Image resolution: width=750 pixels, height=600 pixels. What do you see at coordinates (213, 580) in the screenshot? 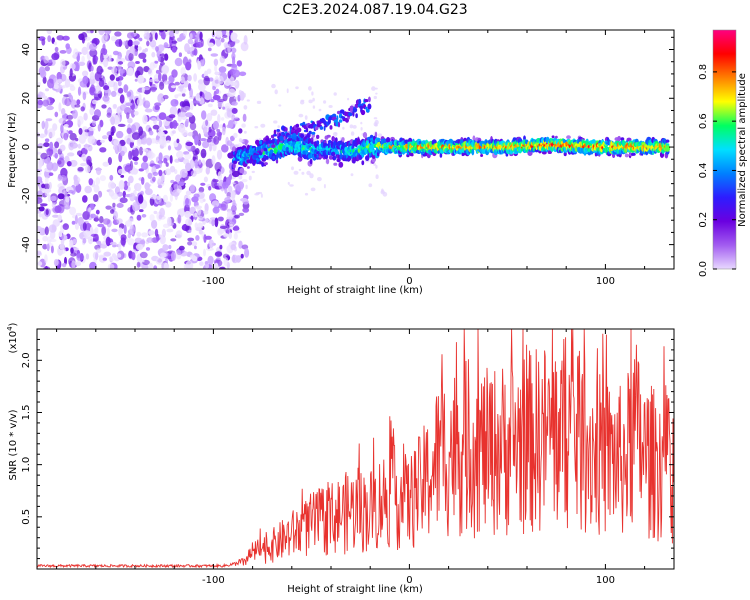
I see `x-tick-label: -100` at bounding box center [213, 580].